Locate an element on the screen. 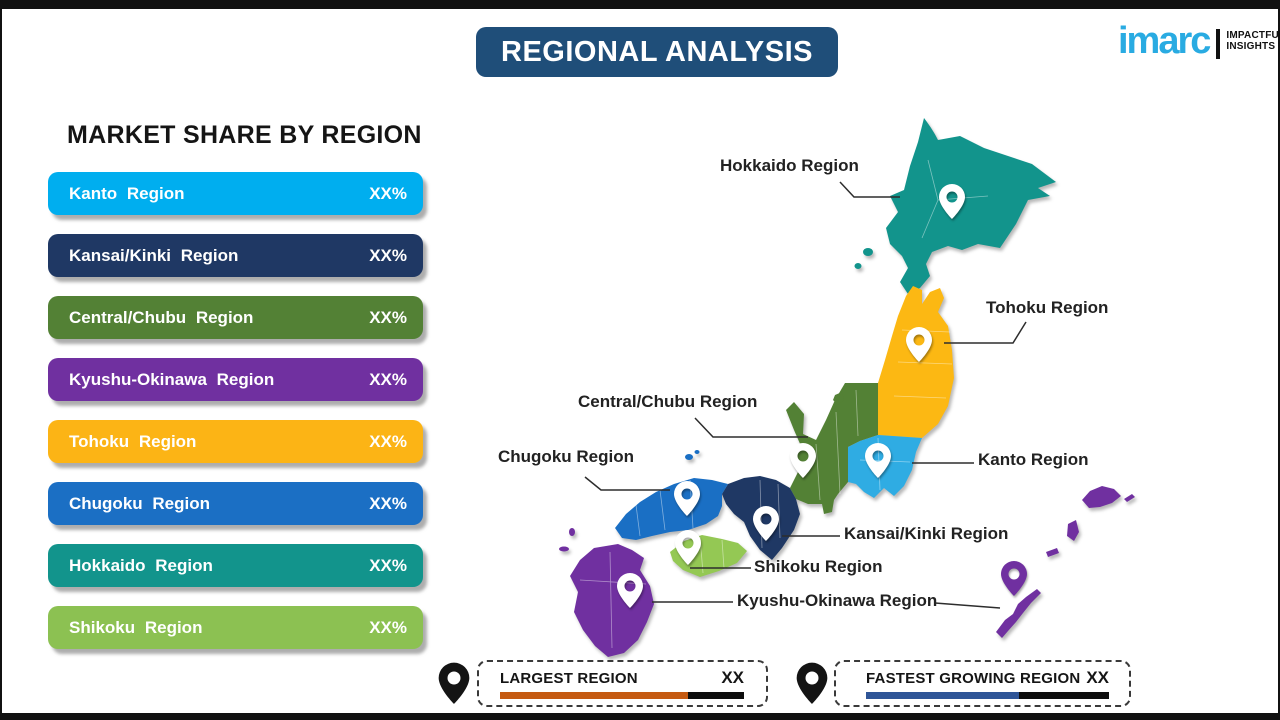  bar-label: Chugoku Region is located at coordinates (139, 503).